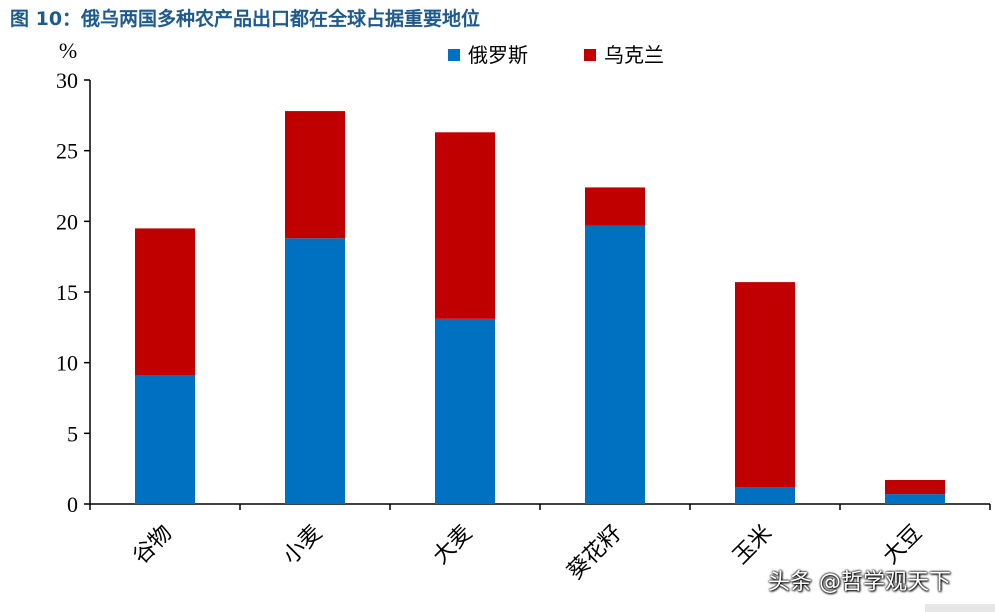 The image size is (995, 612). Describe the element at coordinates (152, 545) in the screenshot. I see `x-category-label: 谷物` at that location.